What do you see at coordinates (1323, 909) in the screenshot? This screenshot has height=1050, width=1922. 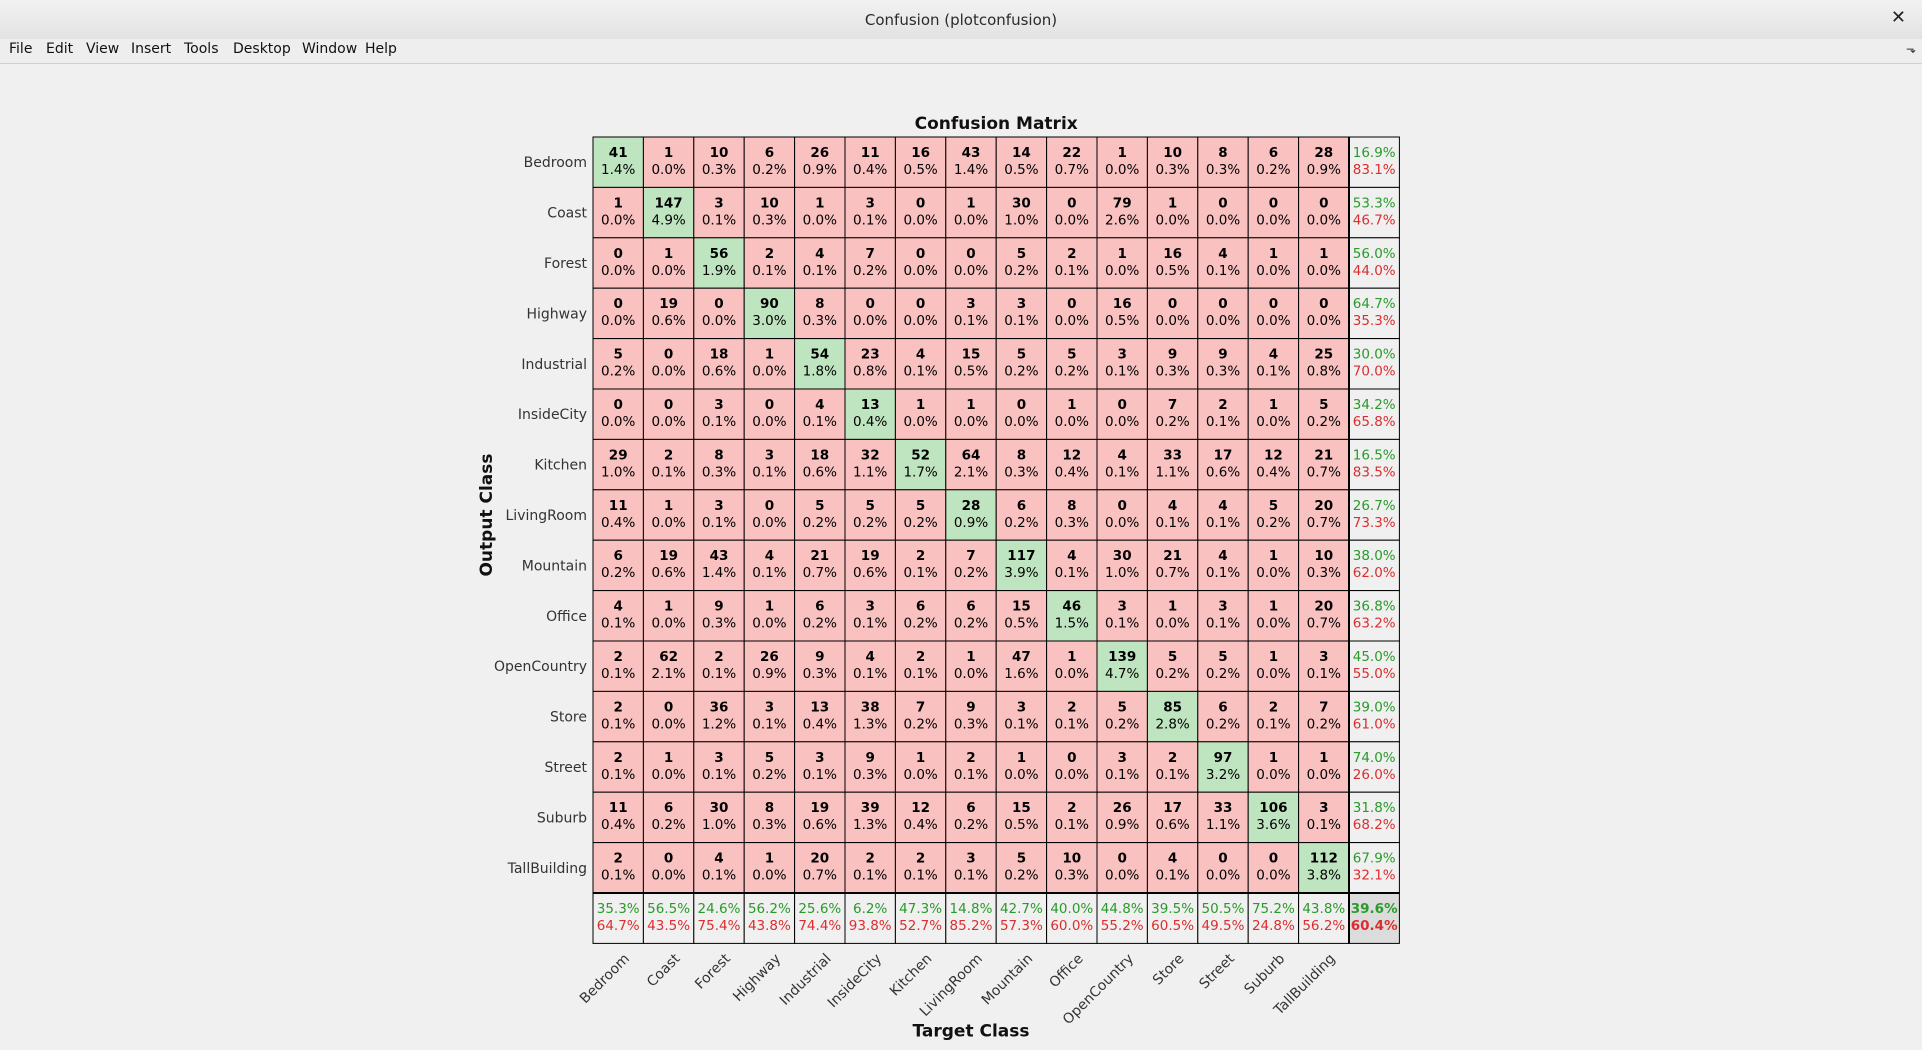 I see `col-accuracy-label: 43.8%` at bounding box center [1323, 909].